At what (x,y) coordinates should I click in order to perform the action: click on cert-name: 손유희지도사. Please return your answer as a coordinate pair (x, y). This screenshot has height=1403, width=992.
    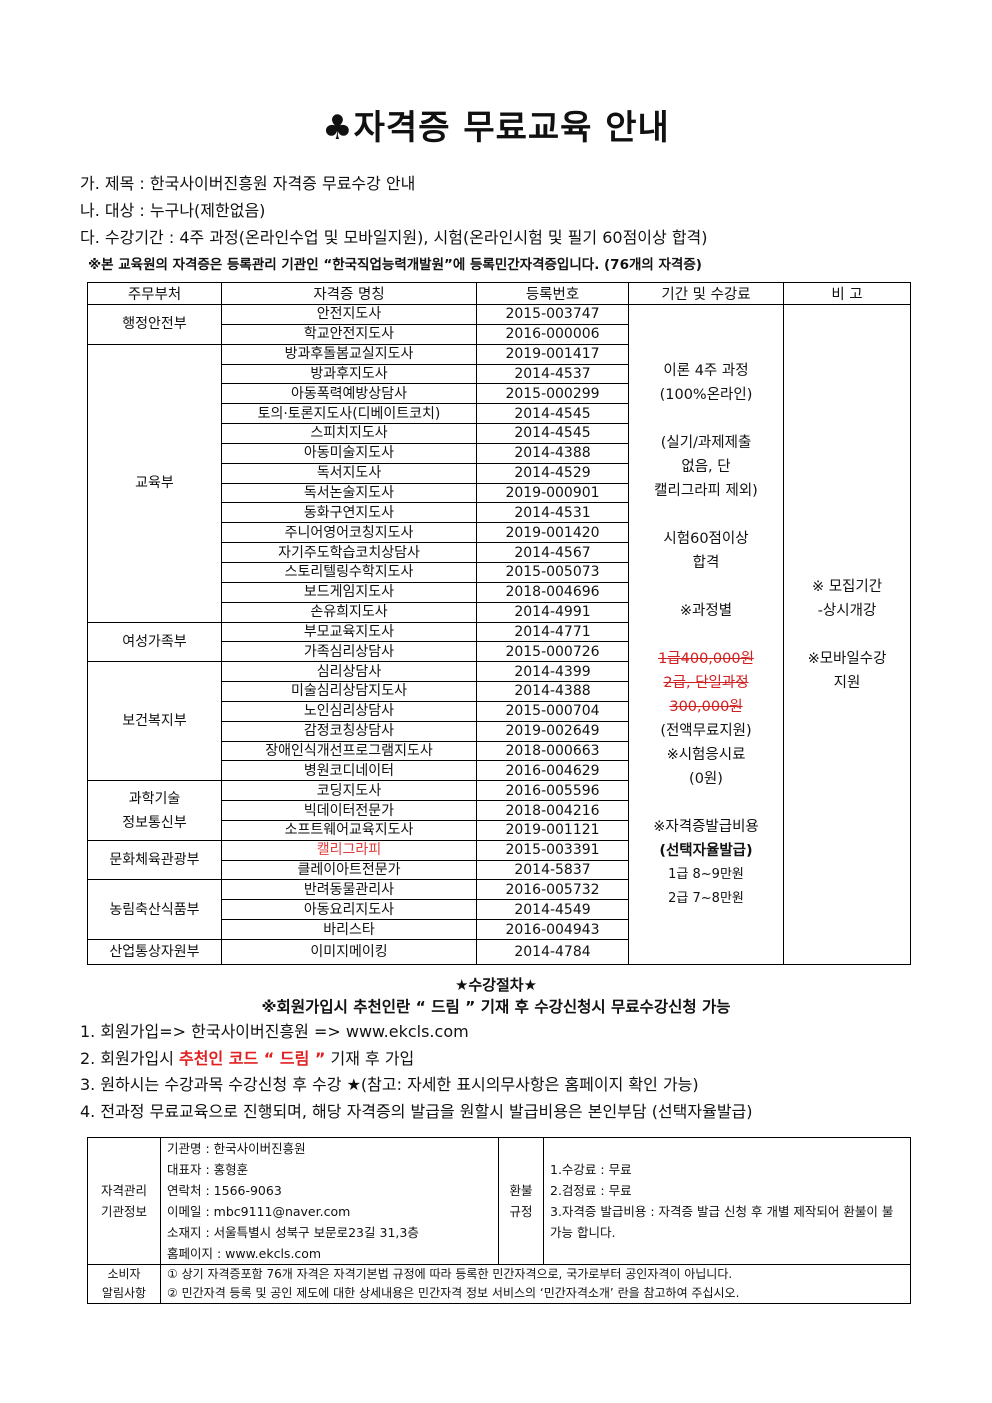
    Looking at the image, I should click on (349, 612).